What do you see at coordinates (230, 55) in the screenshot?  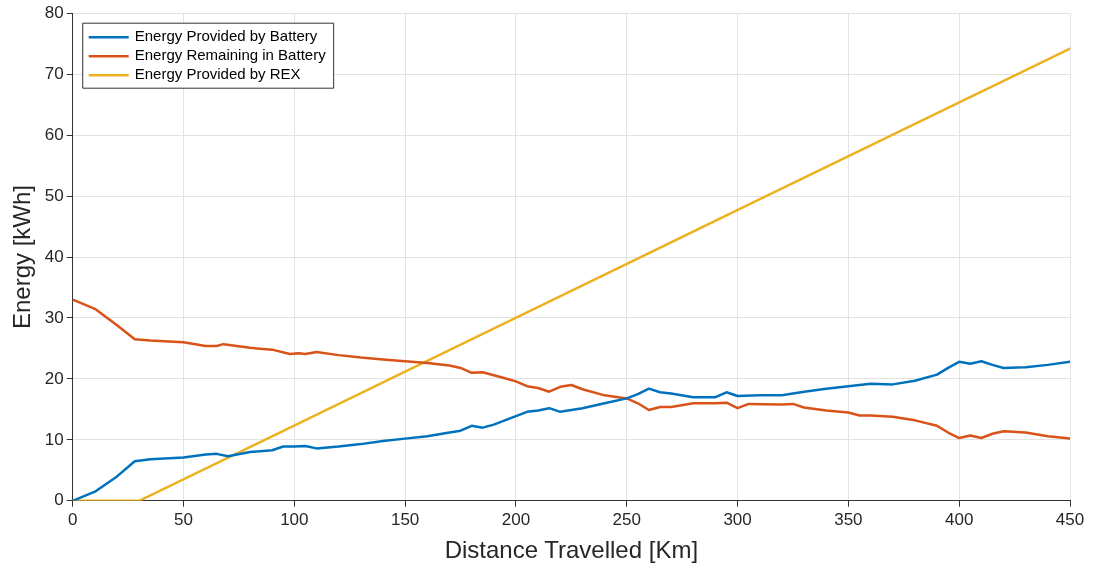 I see `legend-label: Energy Remaining in Battery` at bounding box center [230, 55].